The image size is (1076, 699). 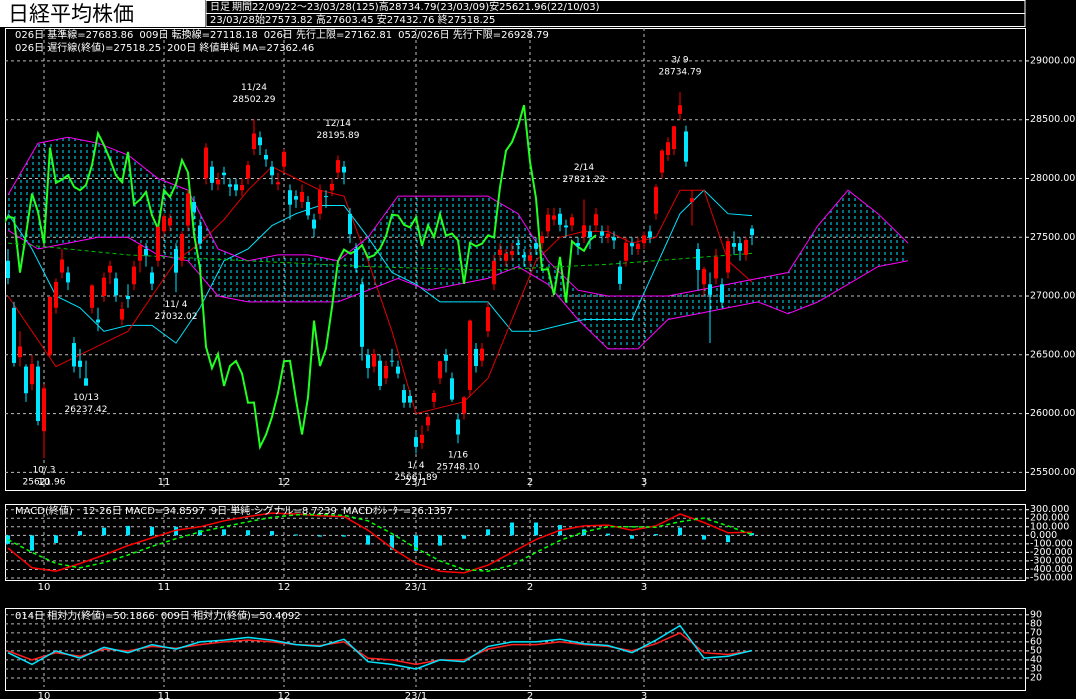 I want to click on legend-entry: 026日 基準線=27683.86, so click(x=74, y=34).